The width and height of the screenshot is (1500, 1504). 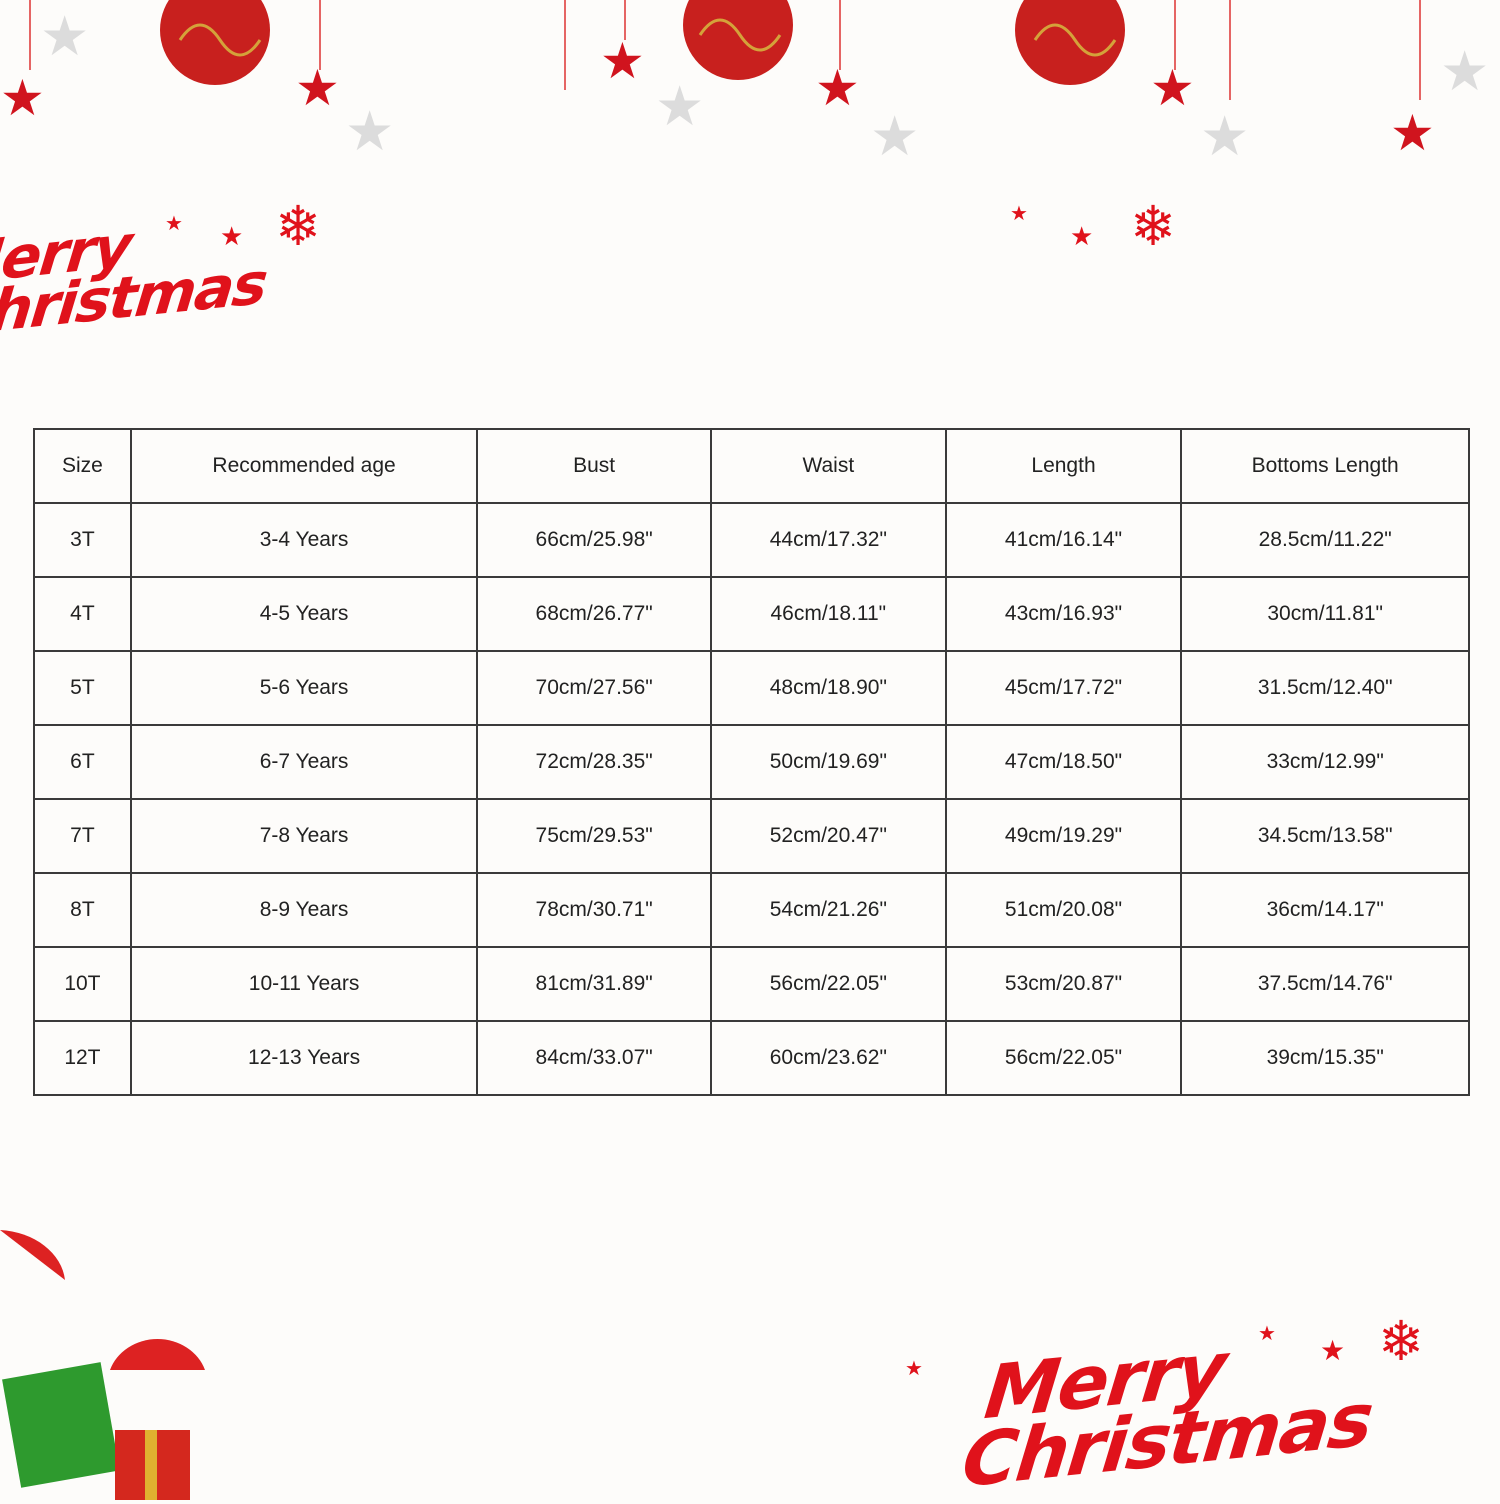 I want to click on table-cell: 37.5cm/14.76", so click(x=1325, y=984).